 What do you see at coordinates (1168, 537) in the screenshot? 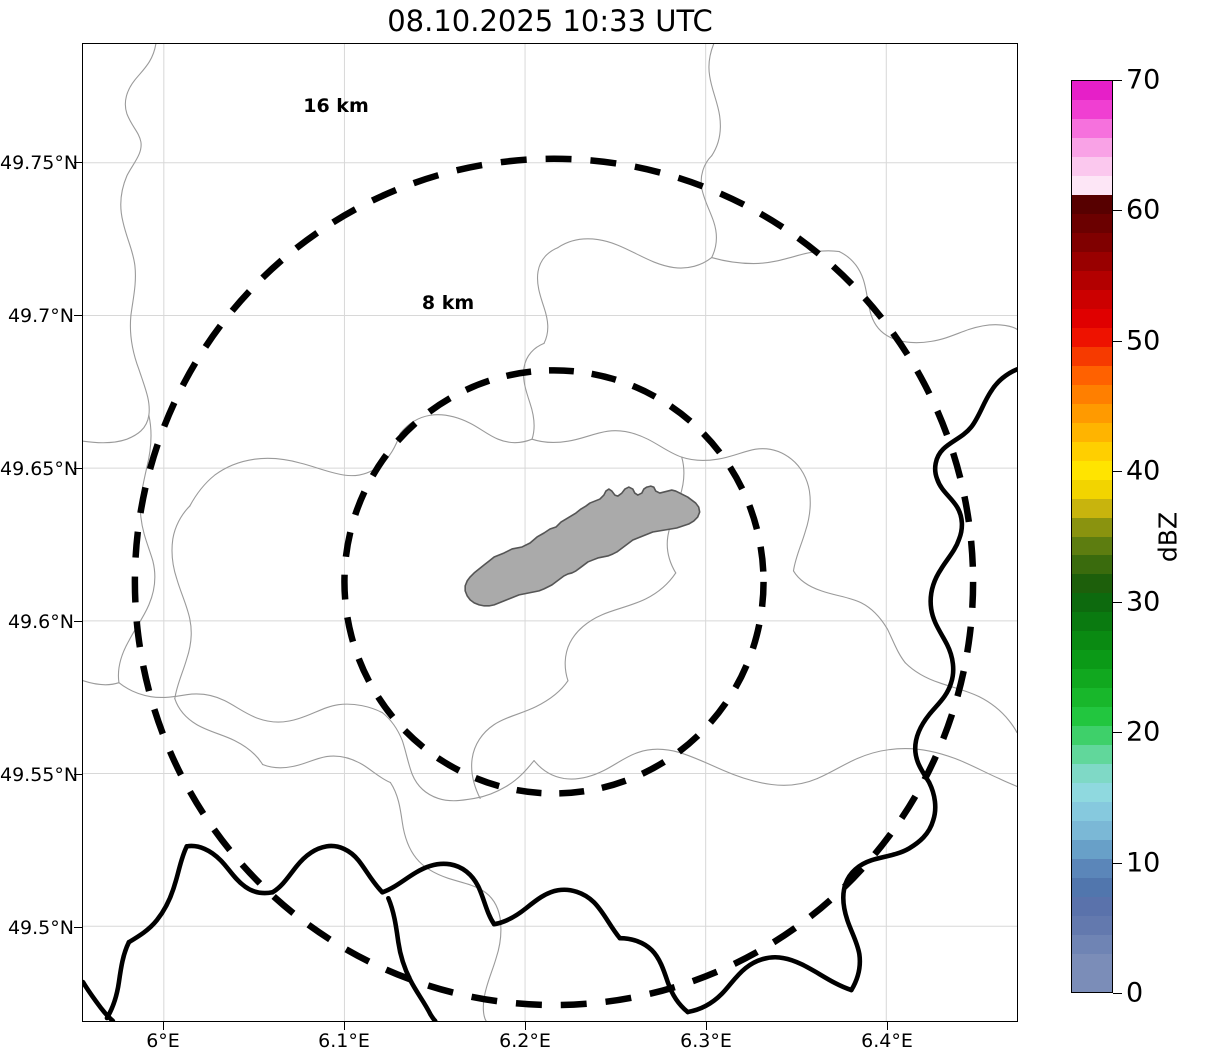
I see `colorbar-title: dBZ` at bounding box center [1168, 537].